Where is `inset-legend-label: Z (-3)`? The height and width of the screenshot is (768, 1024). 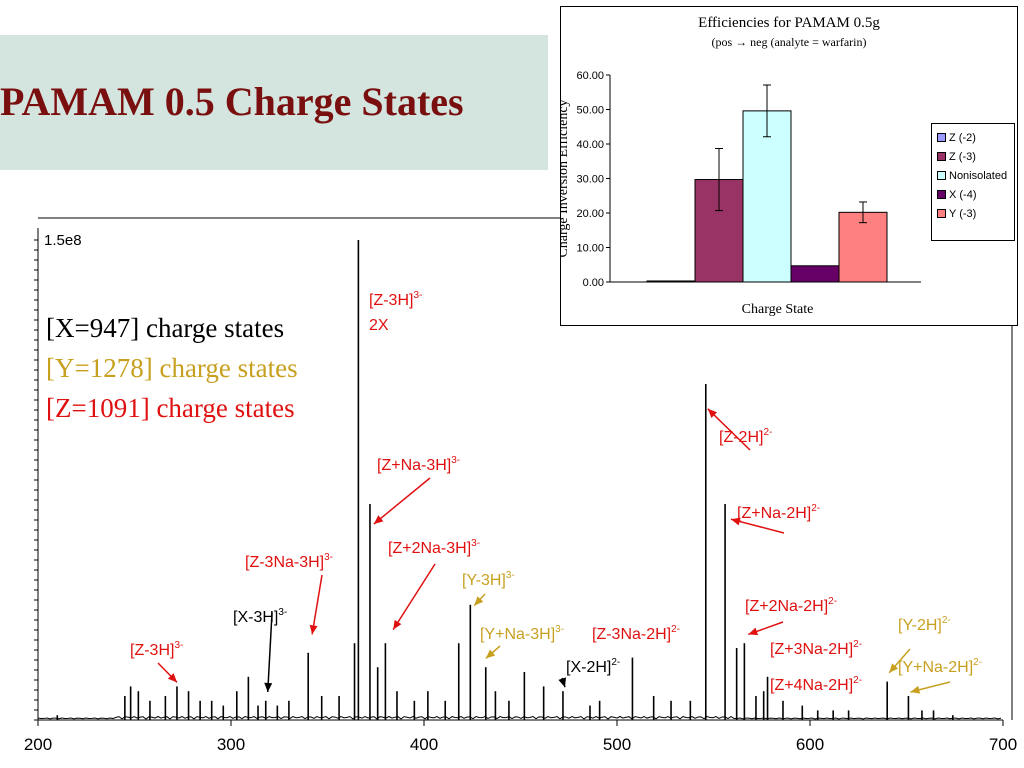 inset-legend-label: Z (-3) is located at coordinates (962, 156).